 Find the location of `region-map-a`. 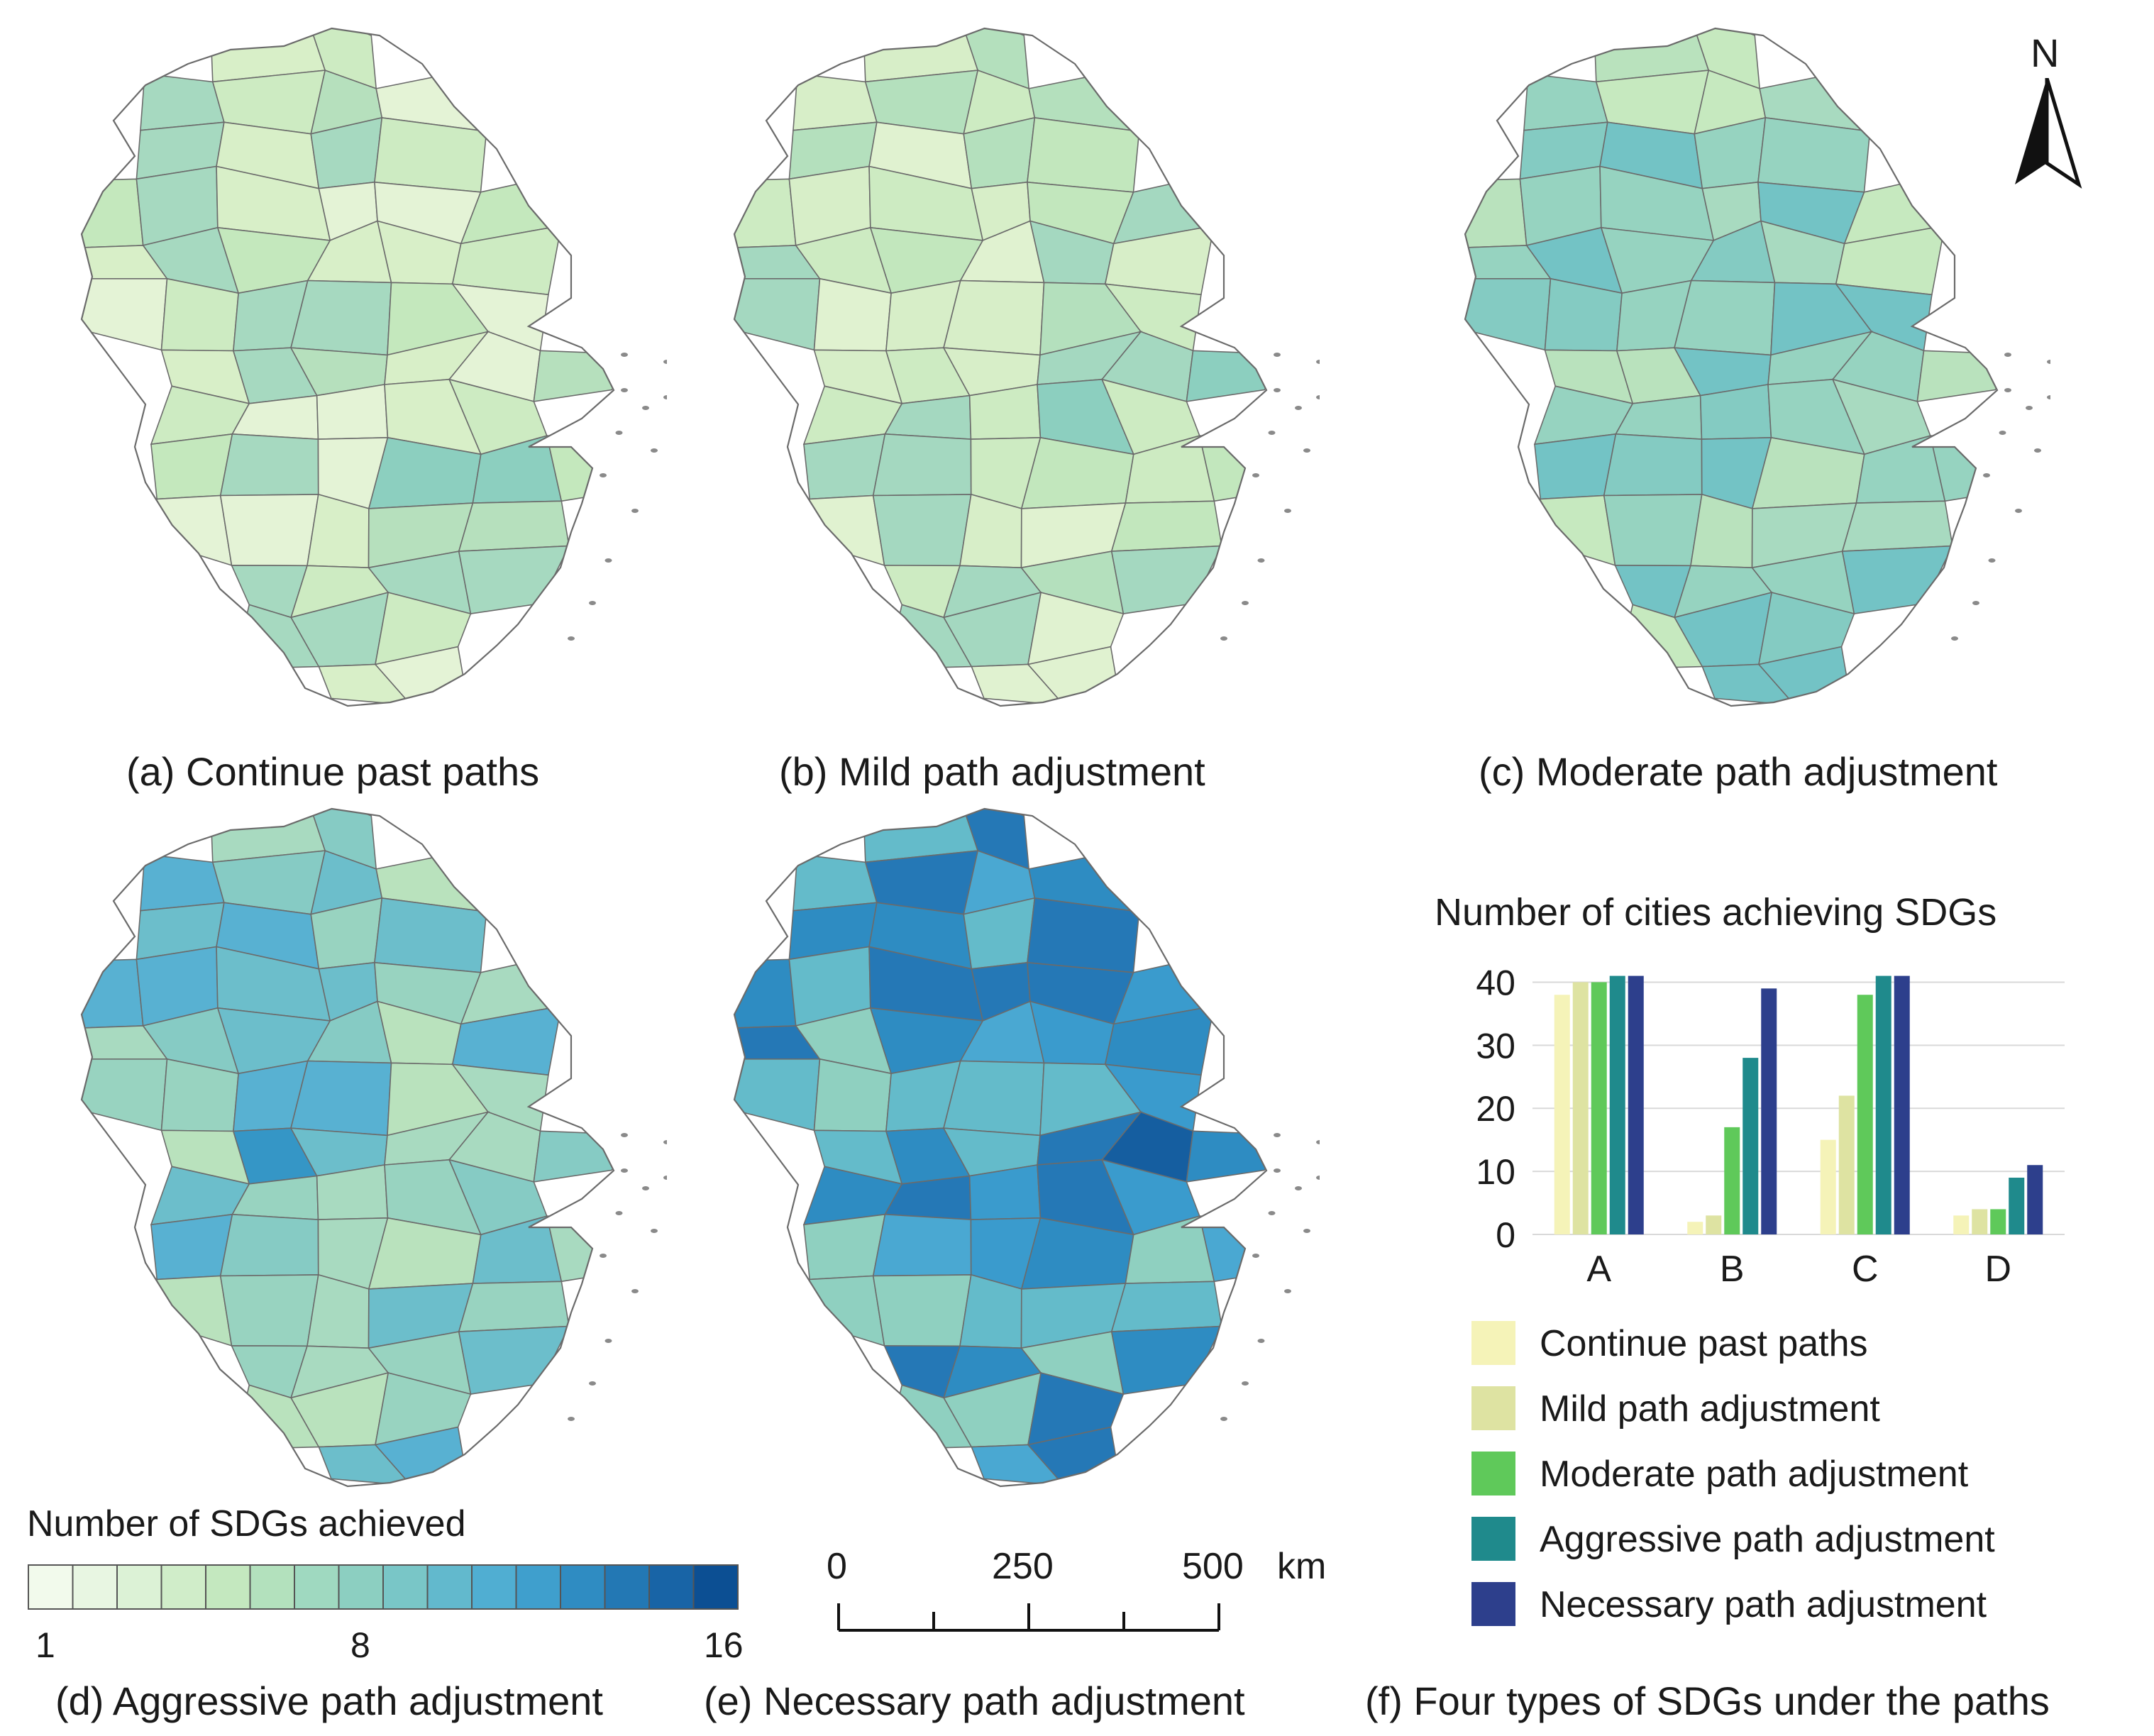

region-map-a is located at coordinates (347, 376).